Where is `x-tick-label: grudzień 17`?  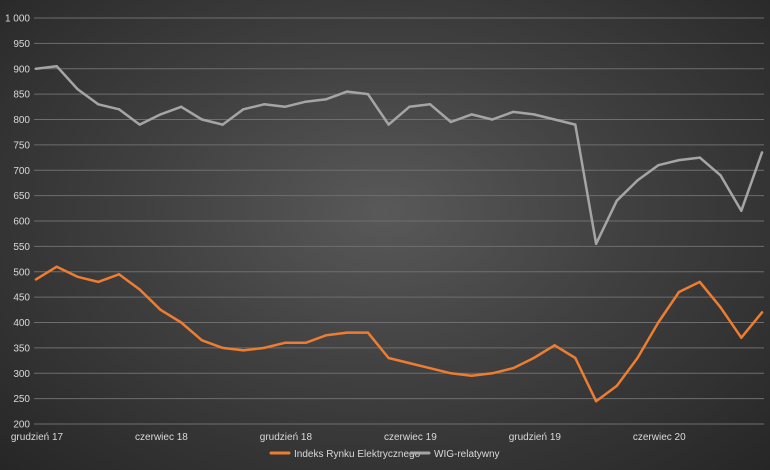 x-tick-label: grudzień 17 is located at coordinates (37, 437).